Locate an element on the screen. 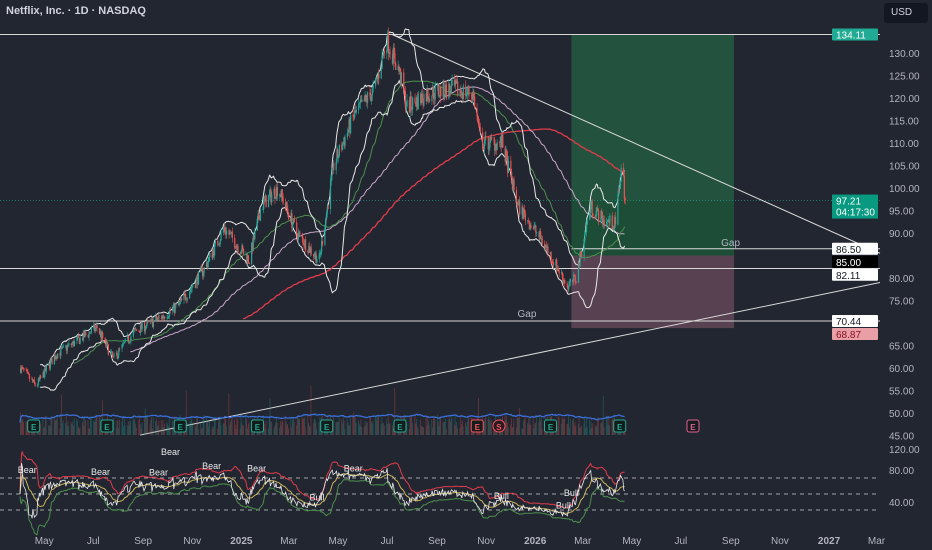  currency-button: USD is located at coordinates (906, 13).